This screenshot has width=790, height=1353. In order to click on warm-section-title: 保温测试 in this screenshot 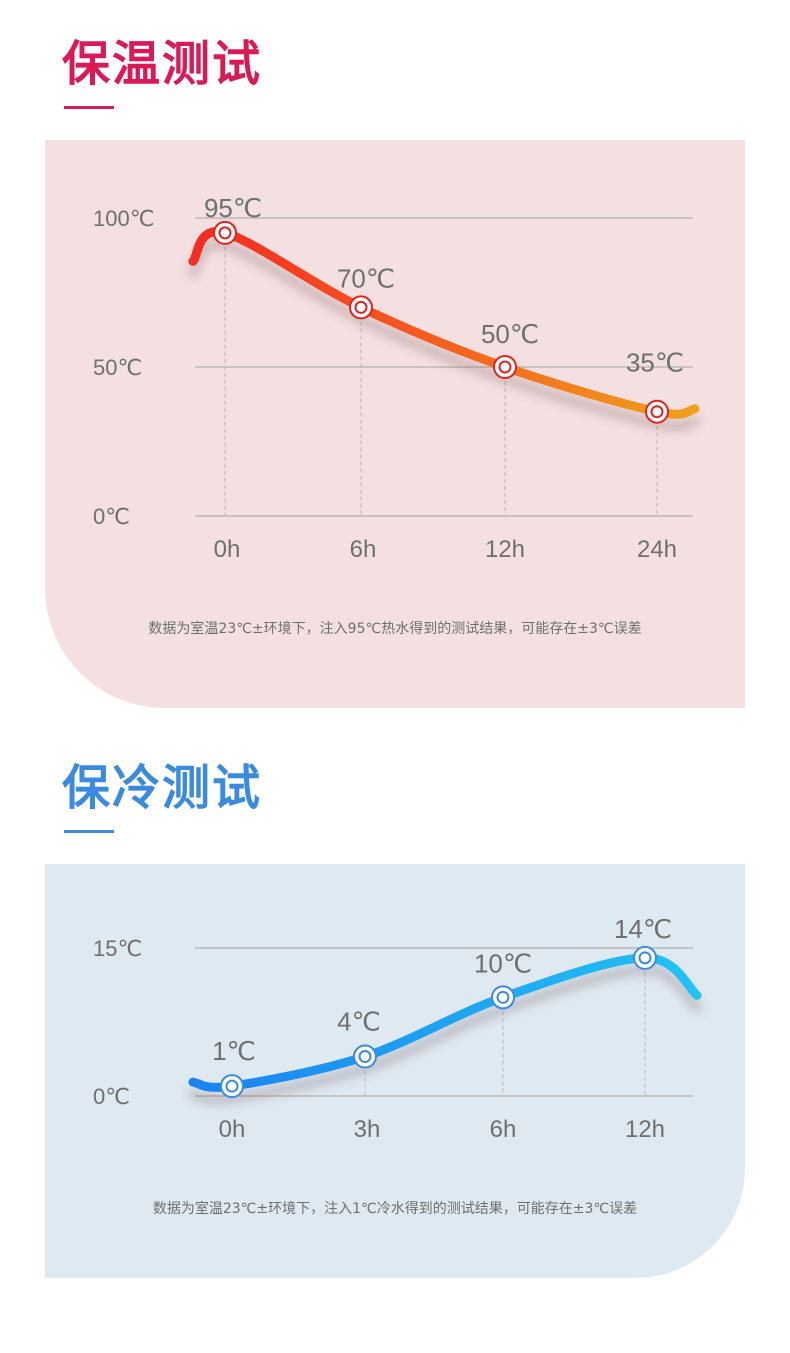, I will do `click(162, 64)`.